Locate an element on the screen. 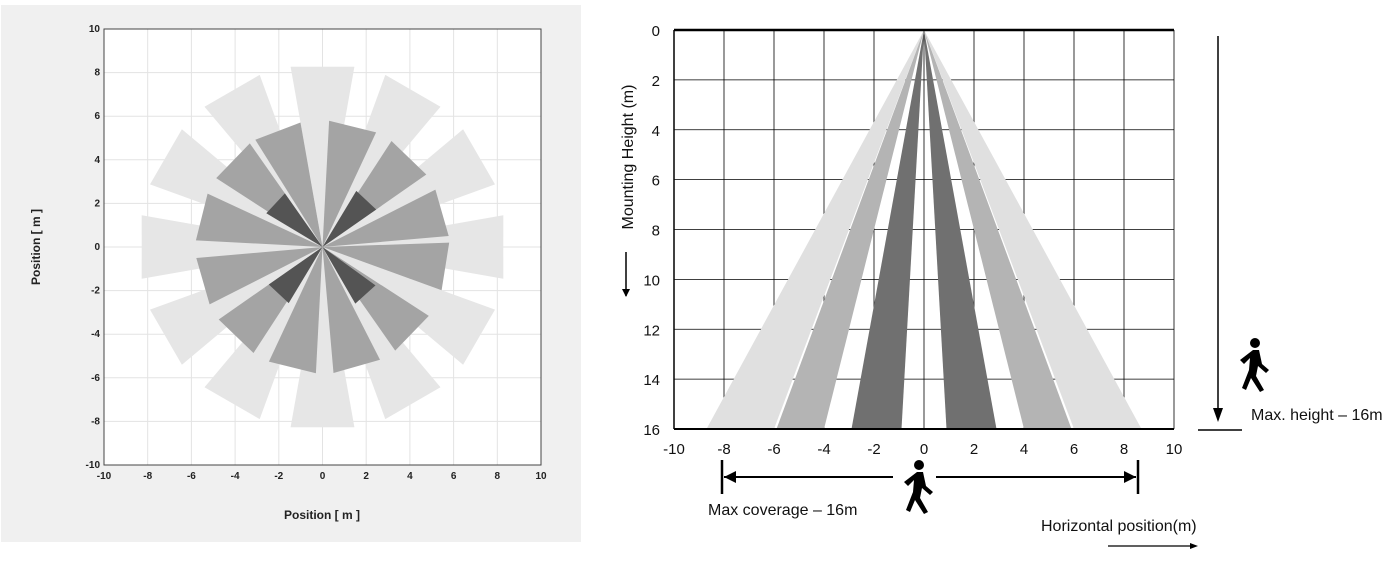 The image size is (1397, 562). right-x-tick-label: -6 is located at coordinates (773, 449).